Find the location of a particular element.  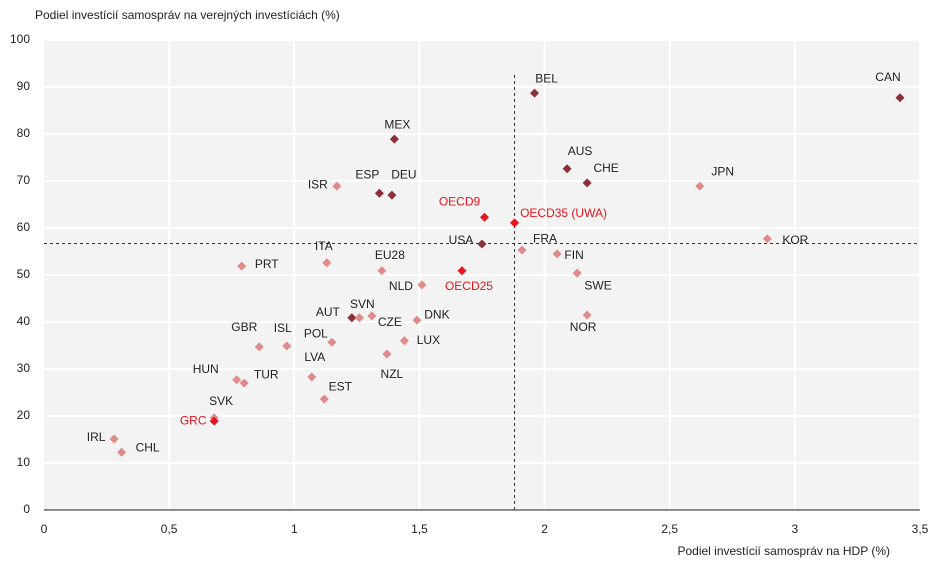

y-tick-label: 10 is located at coordinates (24, 462).